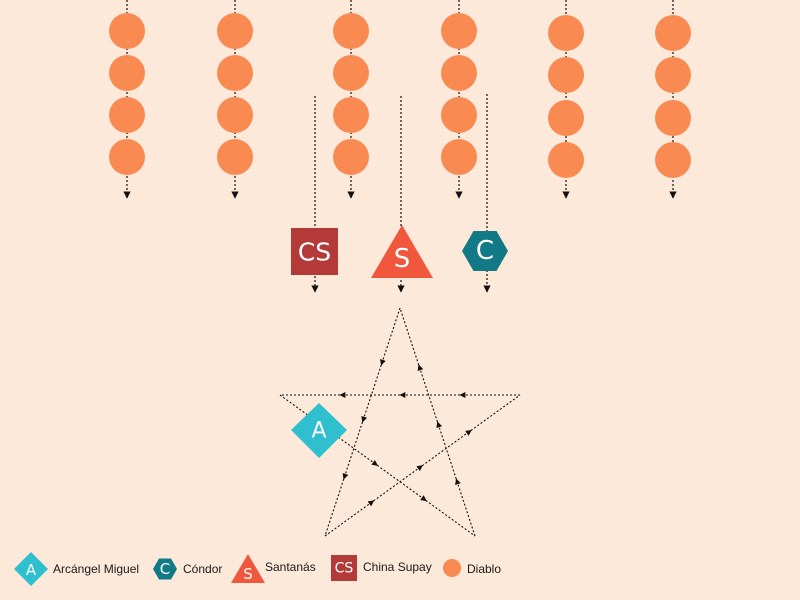 This screenshot has height=600, width=800. I want to click on legend-item-condor: C Cóndor, so click(187, 569).